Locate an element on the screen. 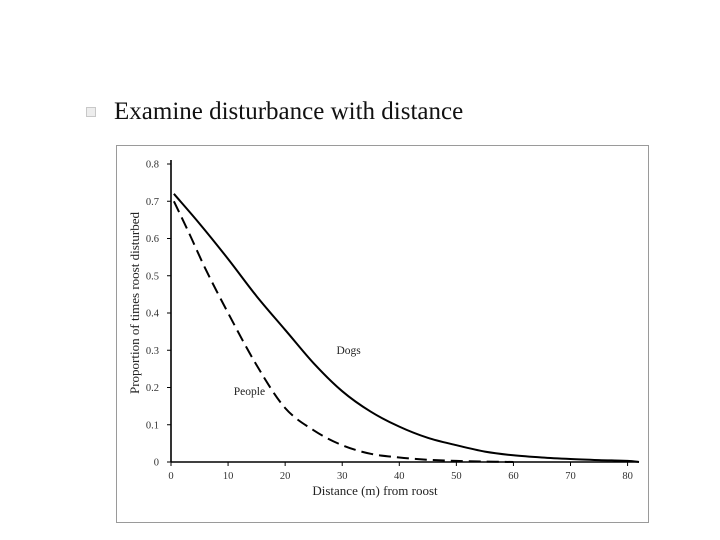  x-tick-label: 30 is located at coordinates (342, 476).